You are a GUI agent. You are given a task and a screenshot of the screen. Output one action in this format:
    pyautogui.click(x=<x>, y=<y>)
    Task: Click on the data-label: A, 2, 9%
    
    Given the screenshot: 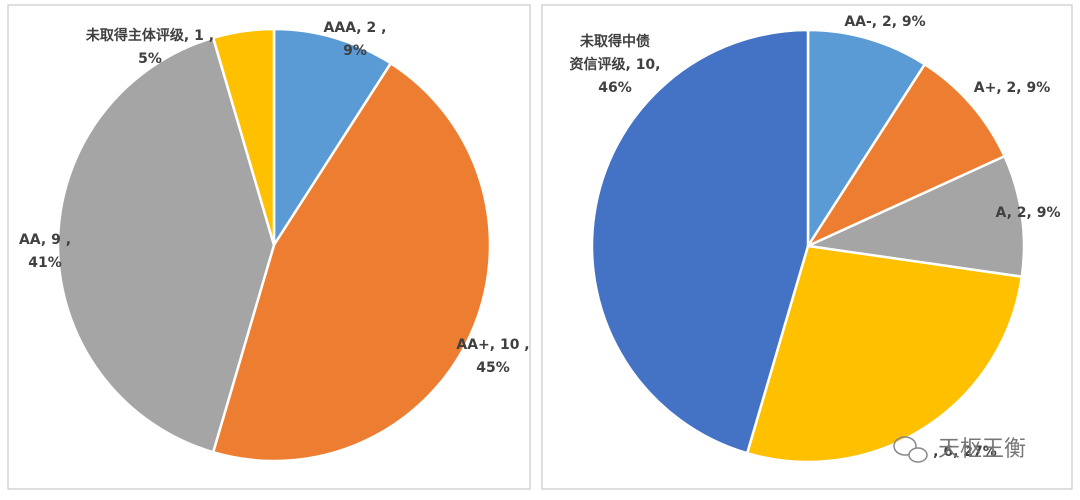 What is the action you would take?
    pyautogui.click(x=1028, y=213)
    